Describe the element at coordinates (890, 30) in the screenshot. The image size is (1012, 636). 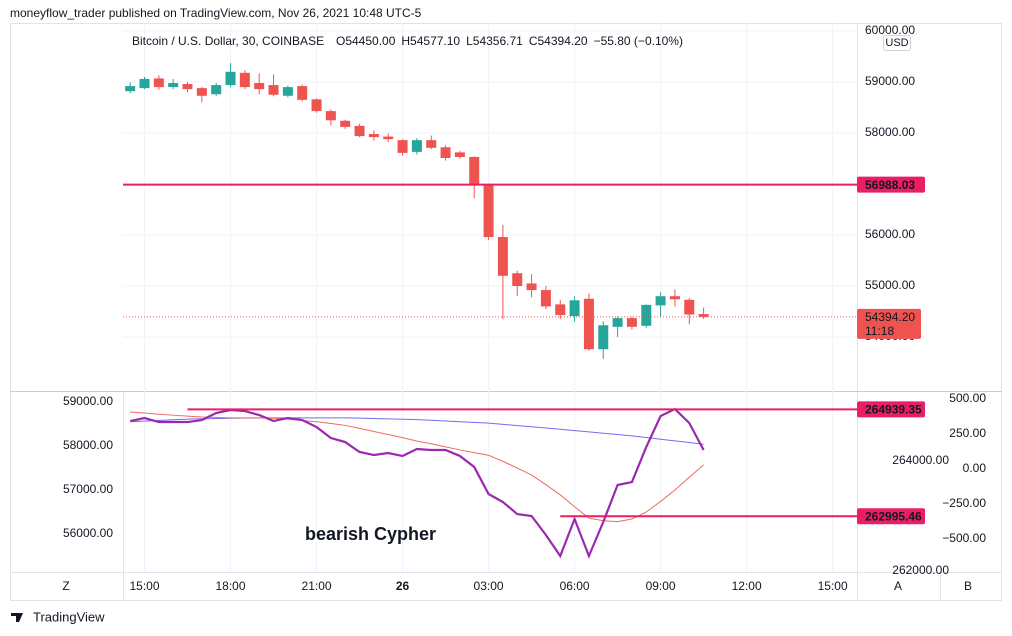
I see `y-tick-label: 60000.00` at that location.